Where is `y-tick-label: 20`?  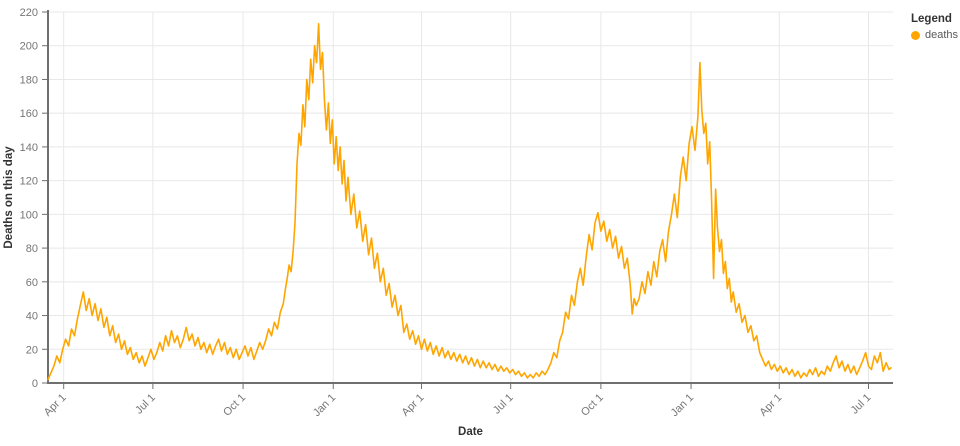 y-tick-label: 20 is located at coordinates (32, 350).